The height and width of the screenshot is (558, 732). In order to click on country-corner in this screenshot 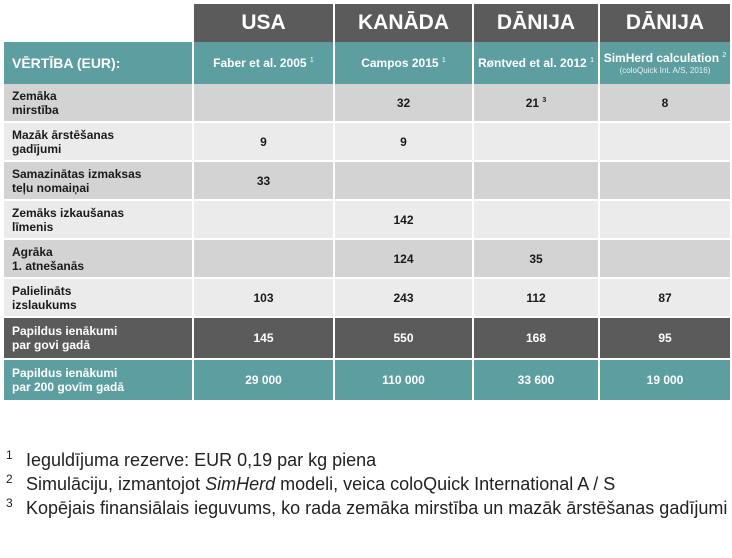, I will do `click(98, 23)`.